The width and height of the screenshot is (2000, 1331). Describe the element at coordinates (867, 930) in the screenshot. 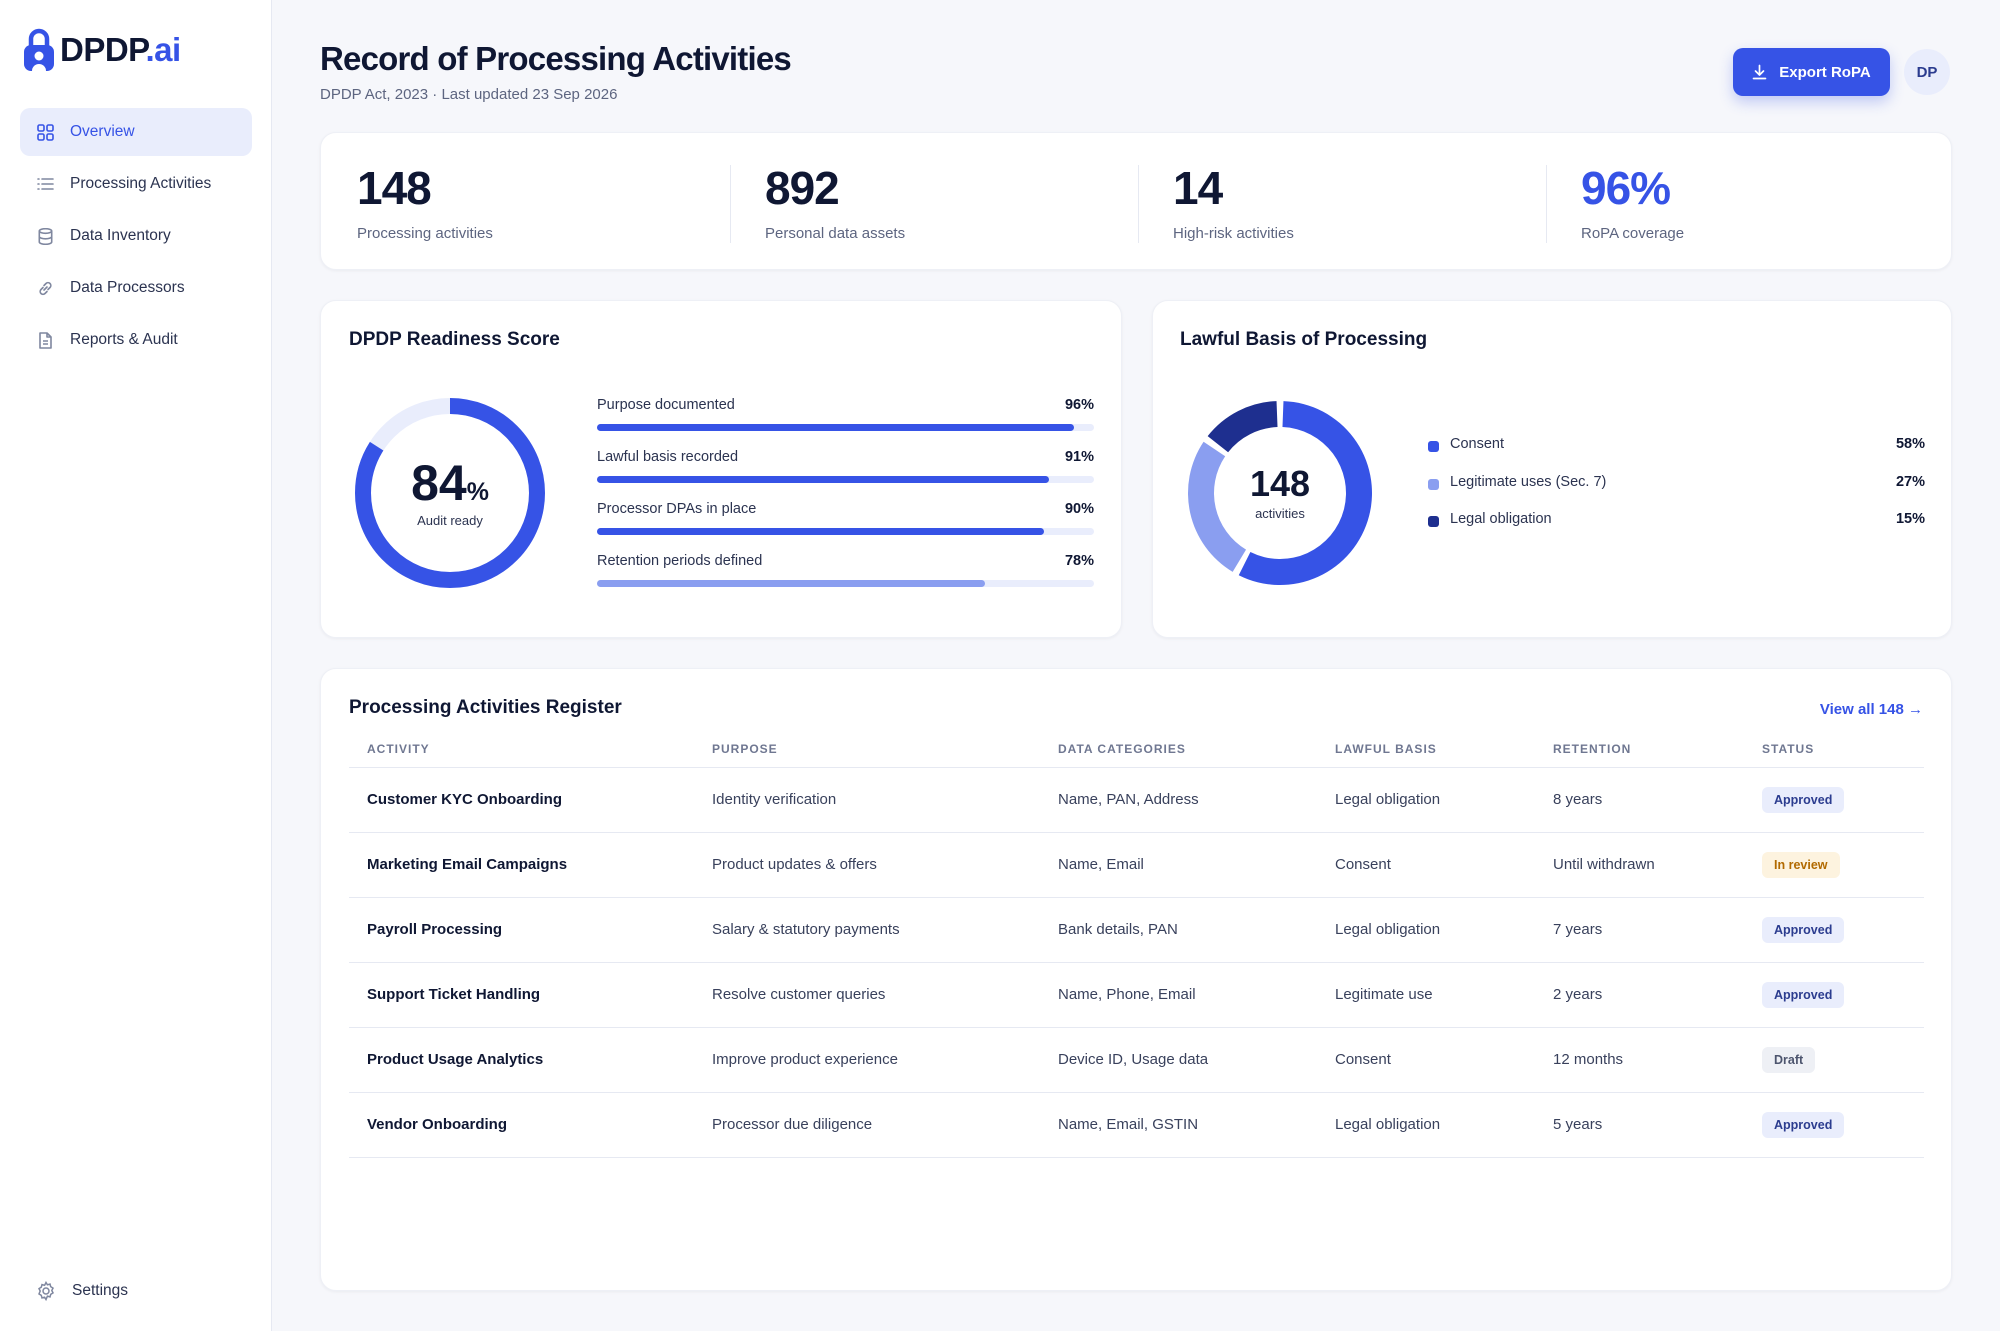

I see `cell-purpose: Salary & statutory payments` at that location.